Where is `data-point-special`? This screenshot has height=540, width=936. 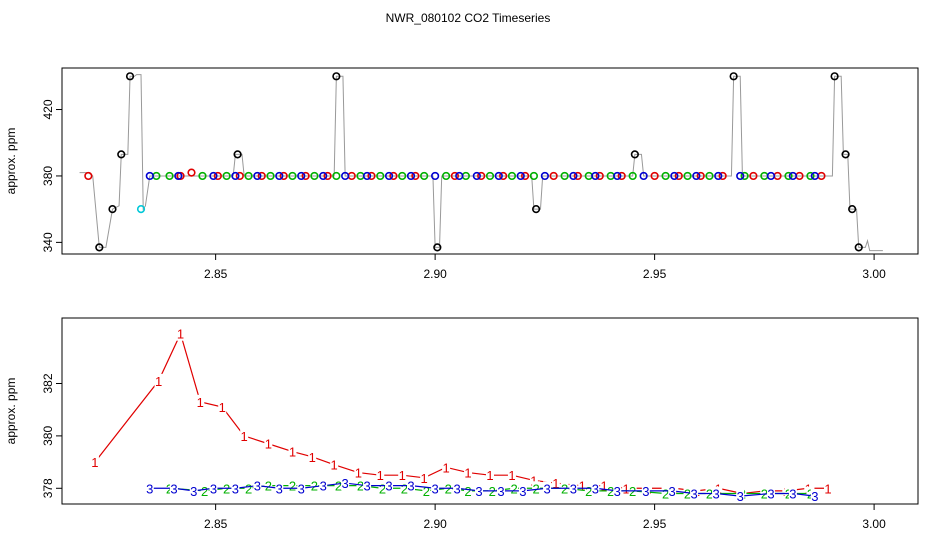
data-point-special is located at coordinates (141, 209).